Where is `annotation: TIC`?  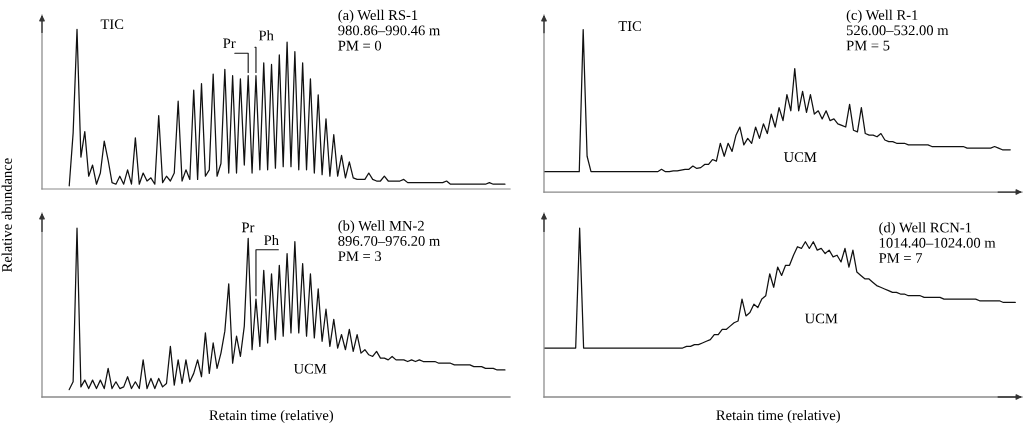
annotation: TIC is located at coordinates (629, 26).